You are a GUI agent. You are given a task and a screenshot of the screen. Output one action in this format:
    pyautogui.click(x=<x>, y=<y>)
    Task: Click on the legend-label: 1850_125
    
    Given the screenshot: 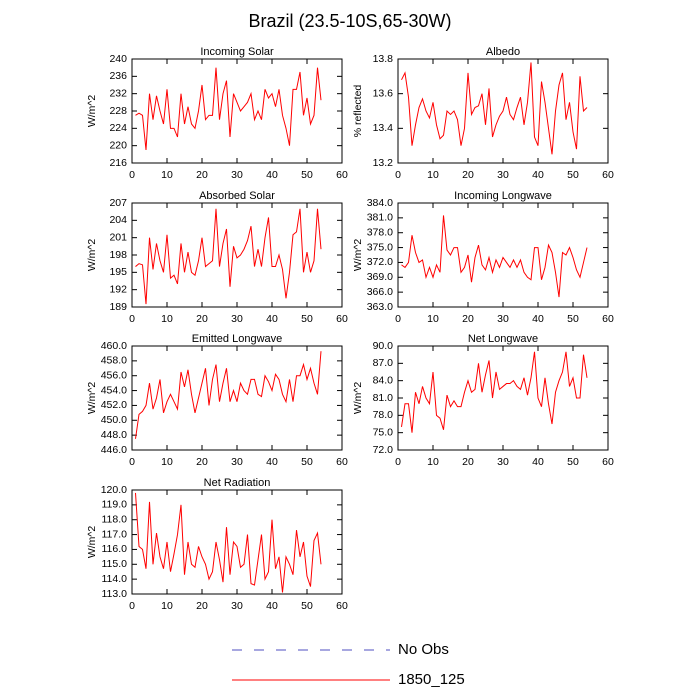 What is the action you would take?
    pyautogui.click(x=431, y=679)
    